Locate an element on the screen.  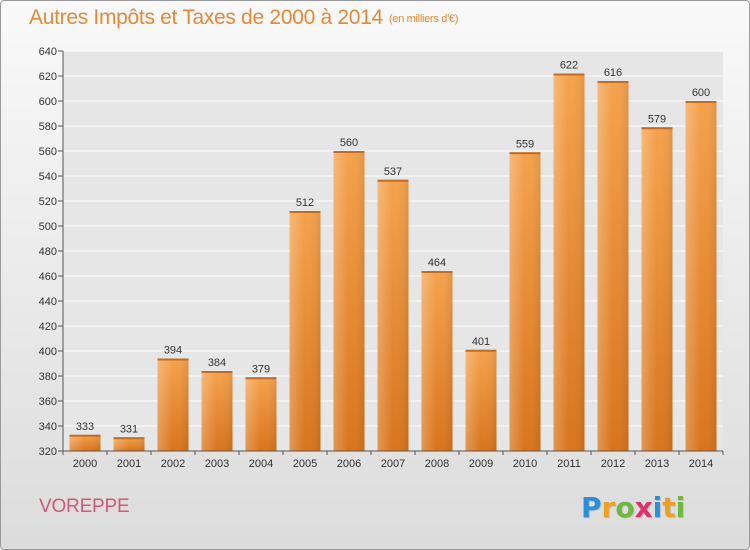
y-tick-label: 460 is located at coordinates (48, 277).